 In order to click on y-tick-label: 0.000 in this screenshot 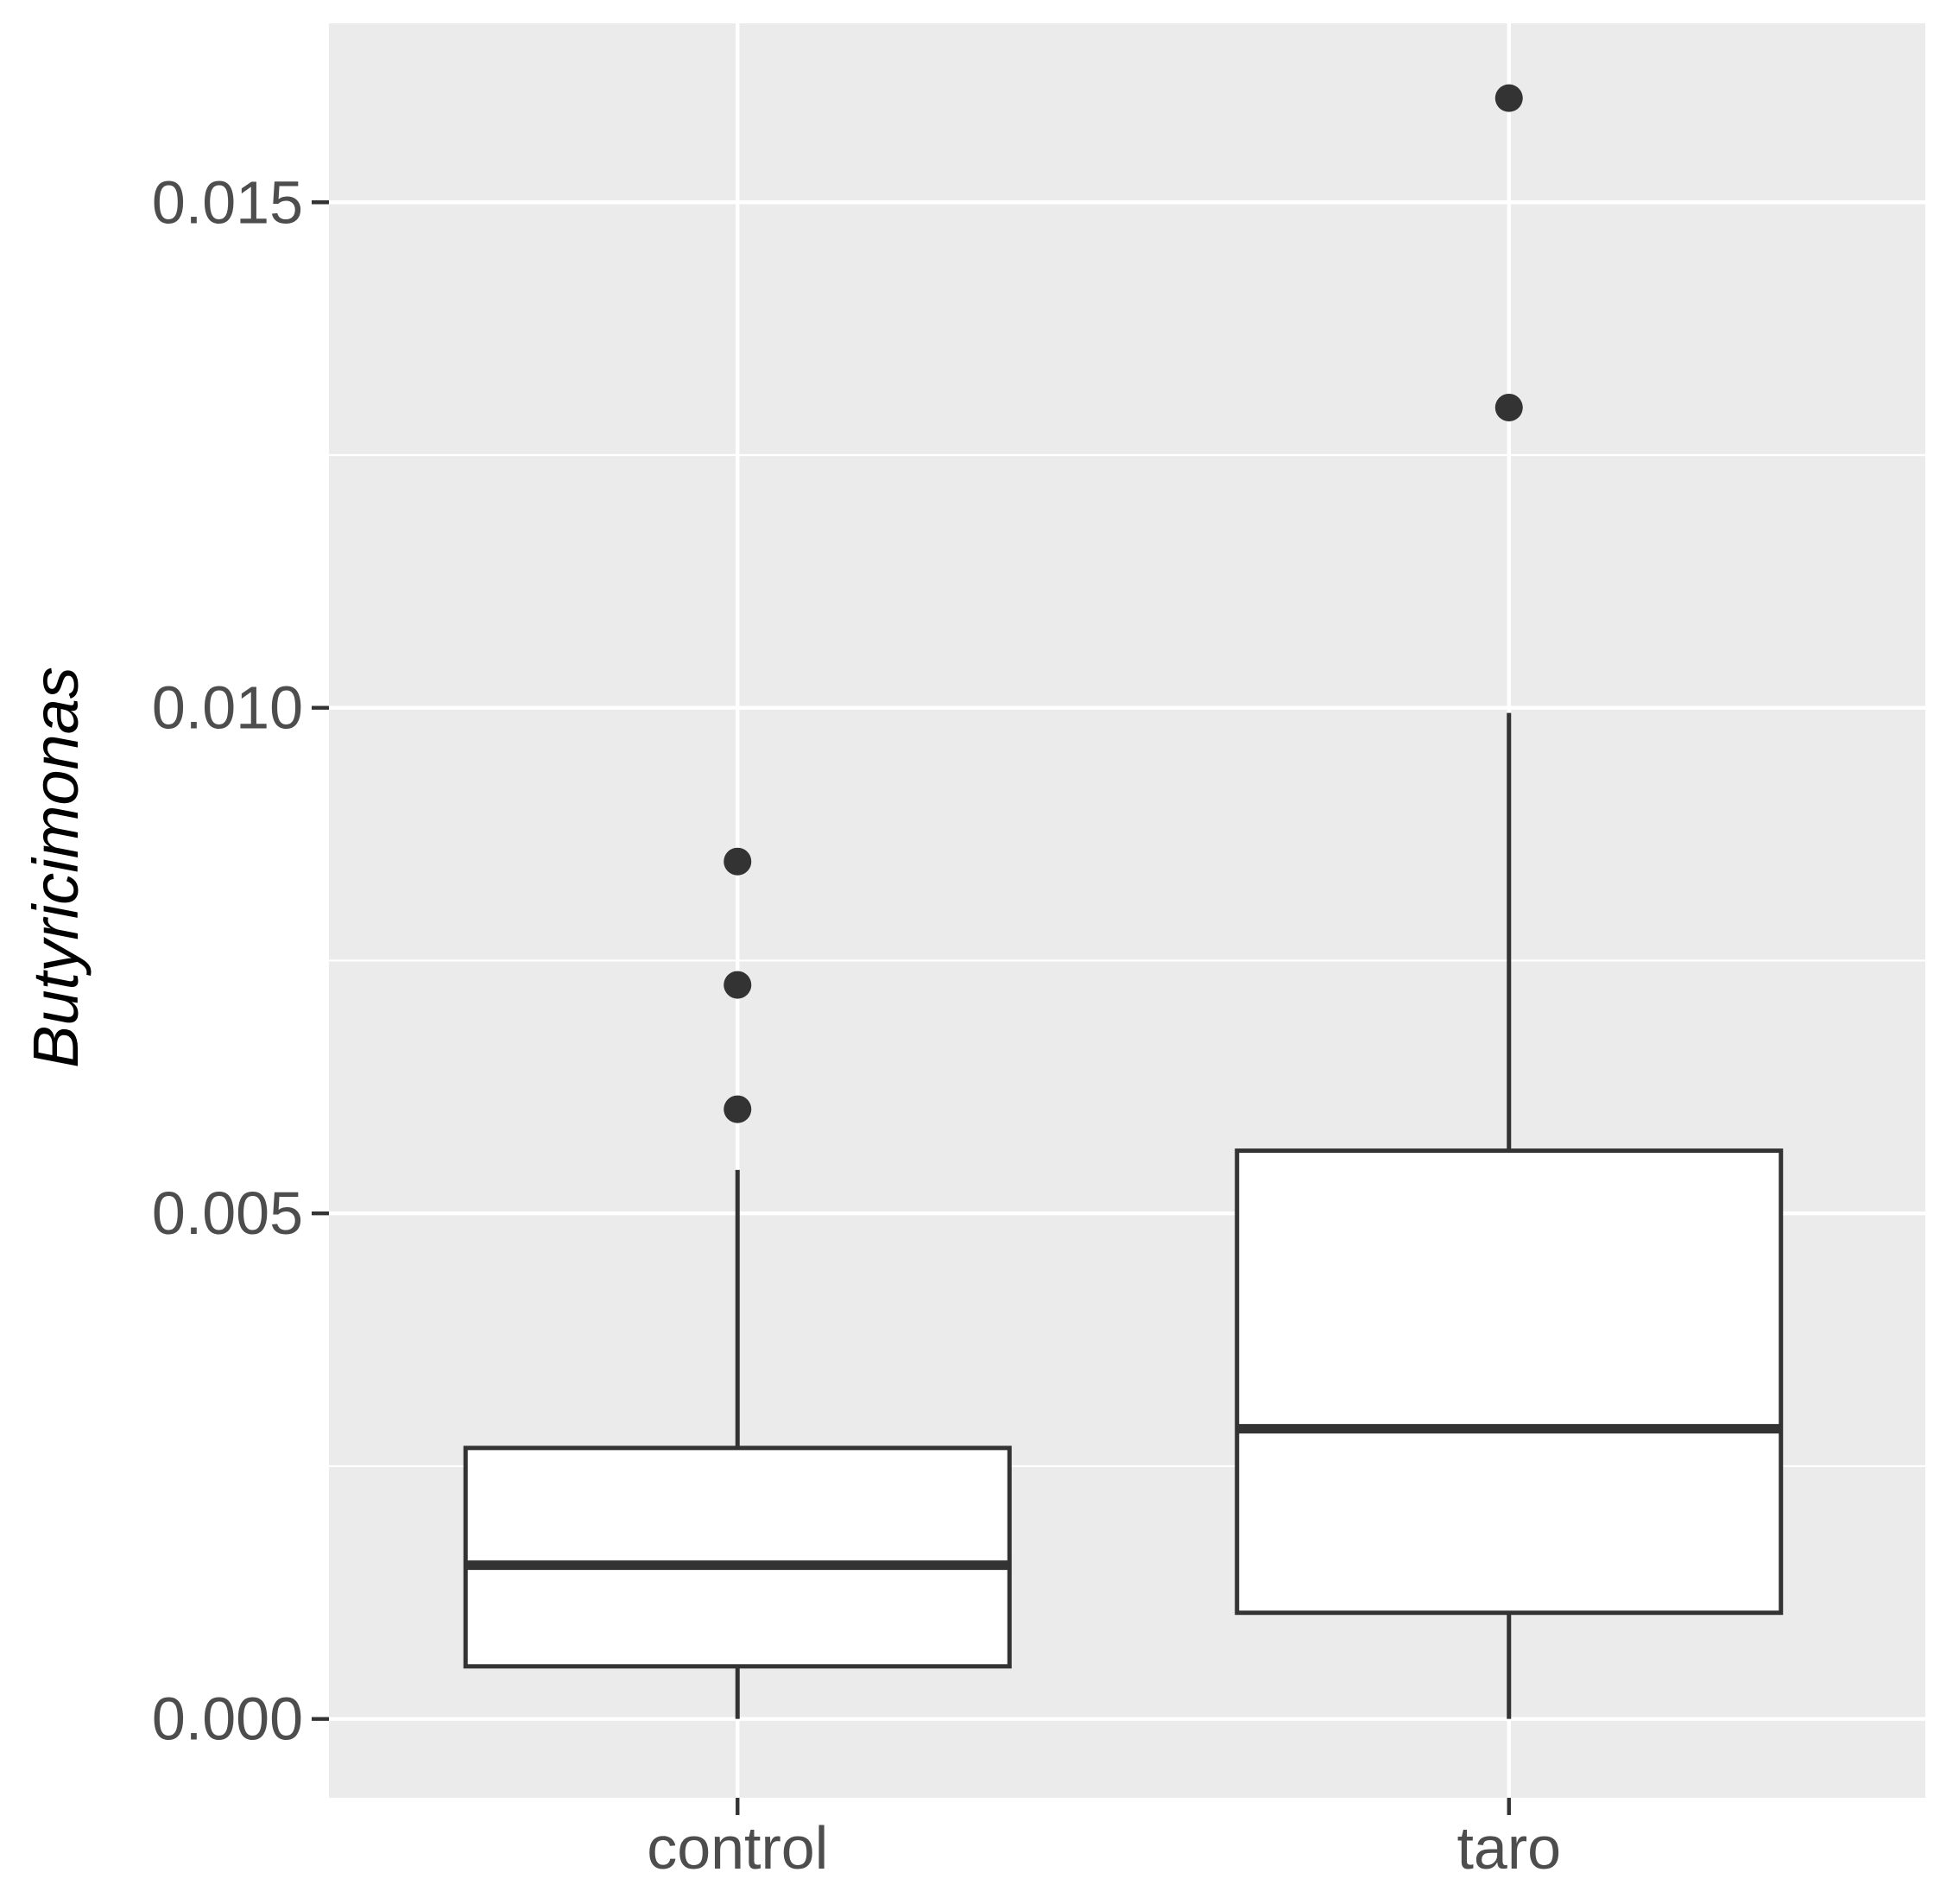, I will do `click(227, 1720)`.